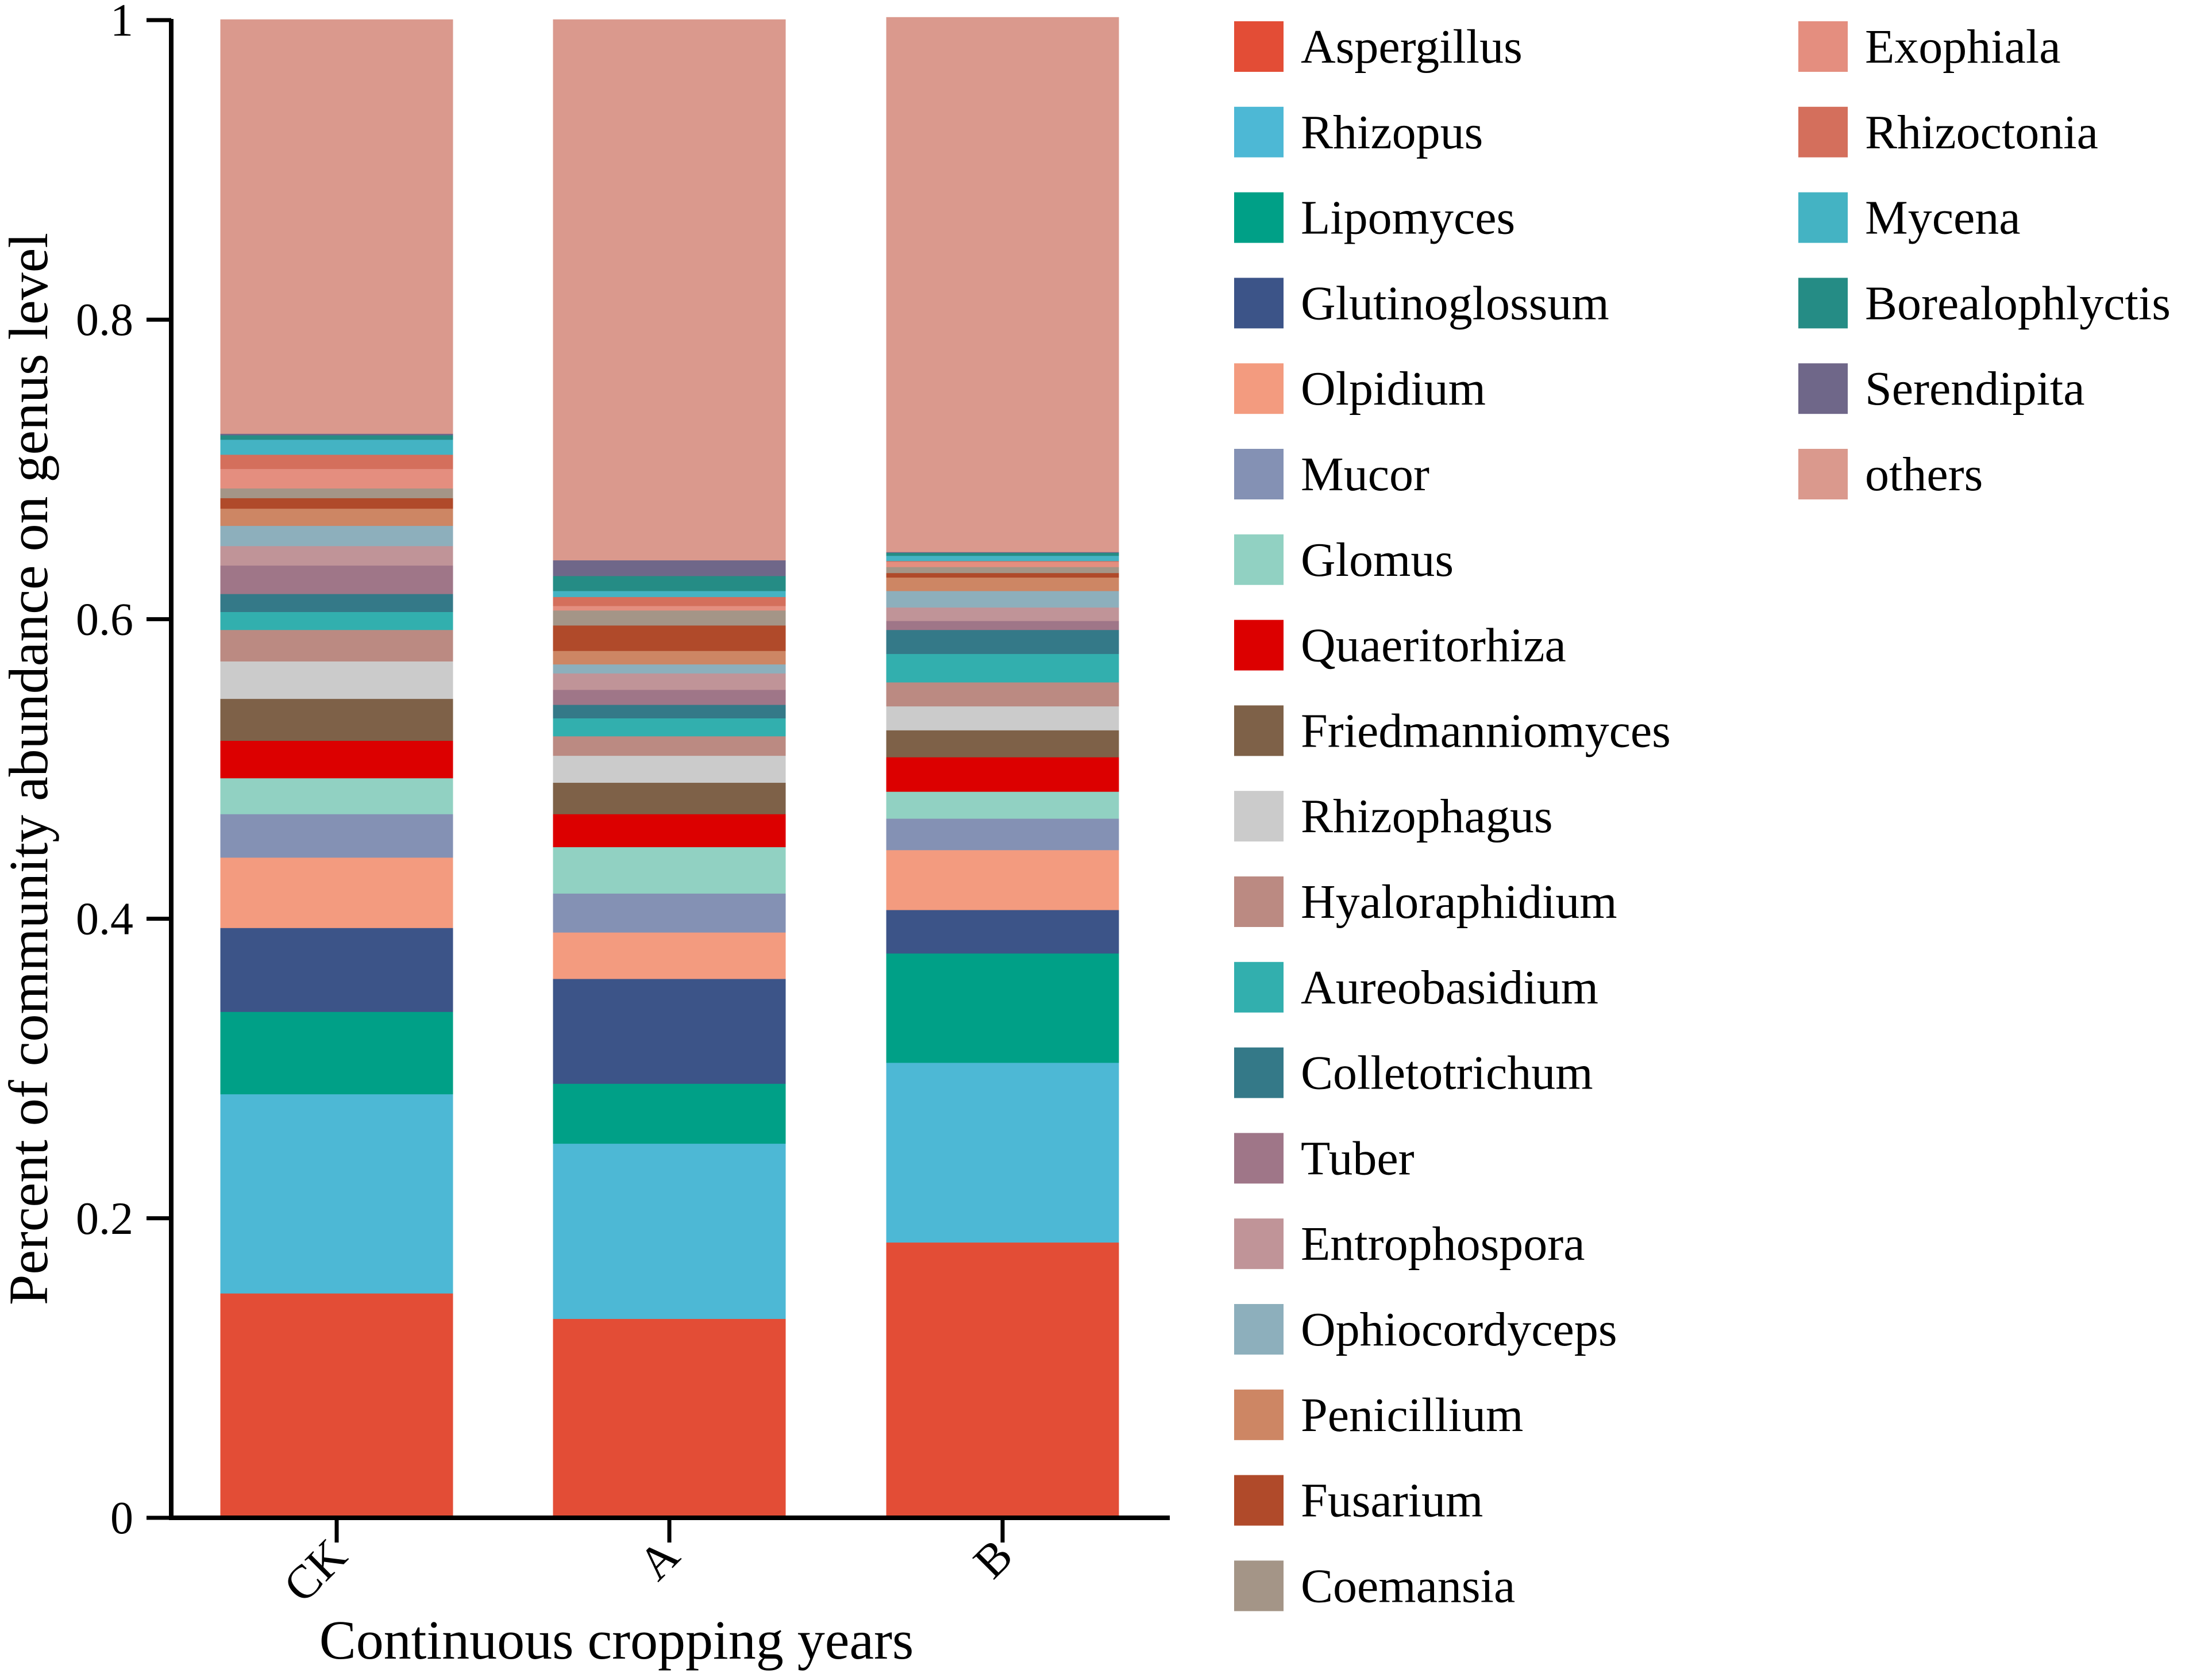  Describe the element at coordinates (1427, 816) in the screenshot. I see `legend-label: Rhizophagus` at that location.